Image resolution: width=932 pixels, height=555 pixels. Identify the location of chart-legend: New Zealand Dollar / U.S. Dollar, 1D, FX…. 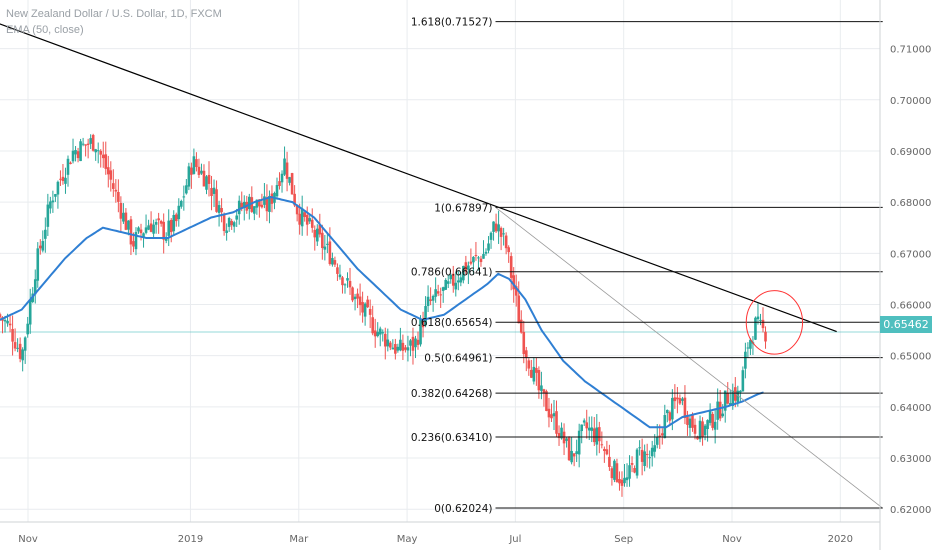
(114, 22).